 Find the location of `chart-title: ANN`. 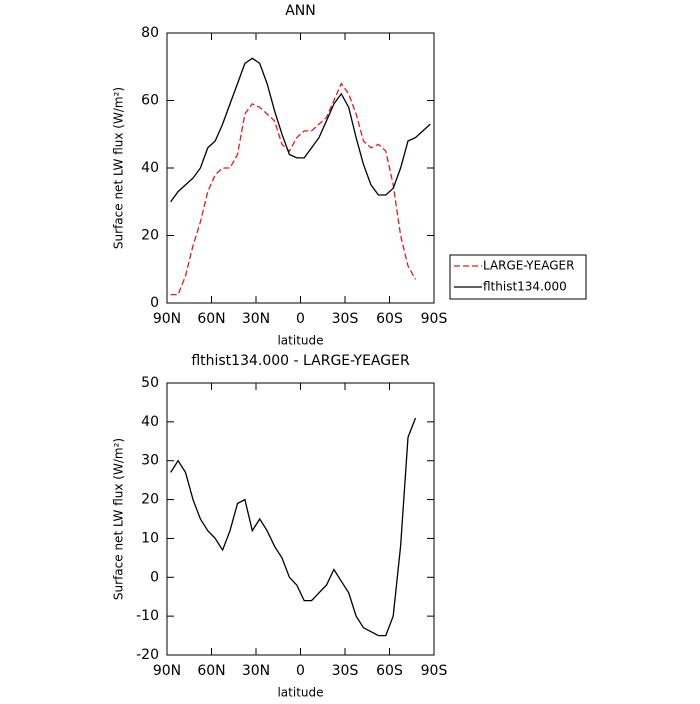

chart-title: ANN is located at coordinates (300, 11).